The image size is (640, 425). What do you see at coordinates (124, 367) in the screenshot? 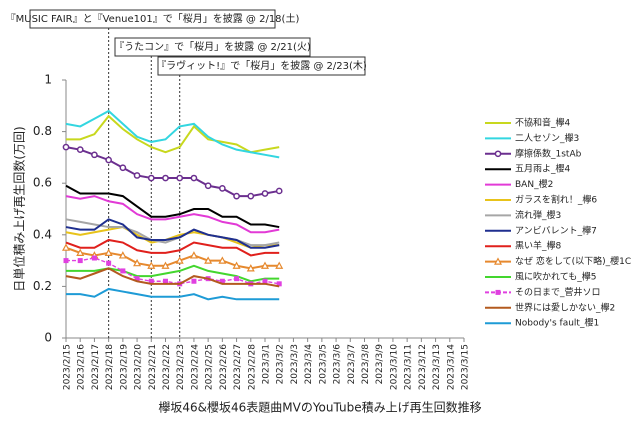
I see `x-tick-label: 2023/2/19` at bounding box center [124, 367].